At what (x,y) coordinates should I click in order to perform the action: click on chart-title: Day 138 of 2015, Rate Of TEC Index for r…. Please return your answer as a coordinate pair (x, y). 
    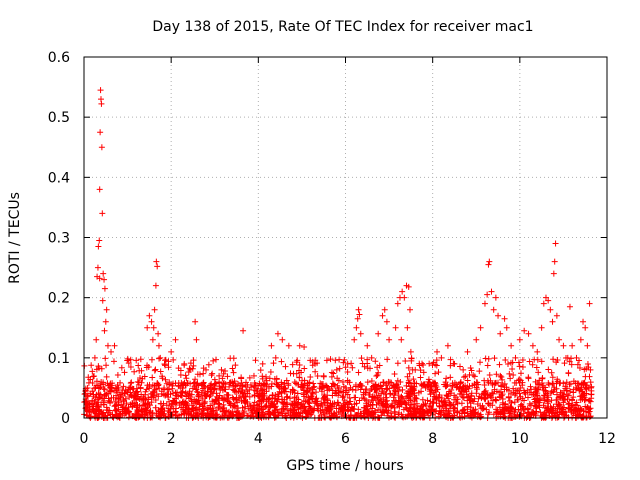
    Looking at the image, I should click on (342, 27).